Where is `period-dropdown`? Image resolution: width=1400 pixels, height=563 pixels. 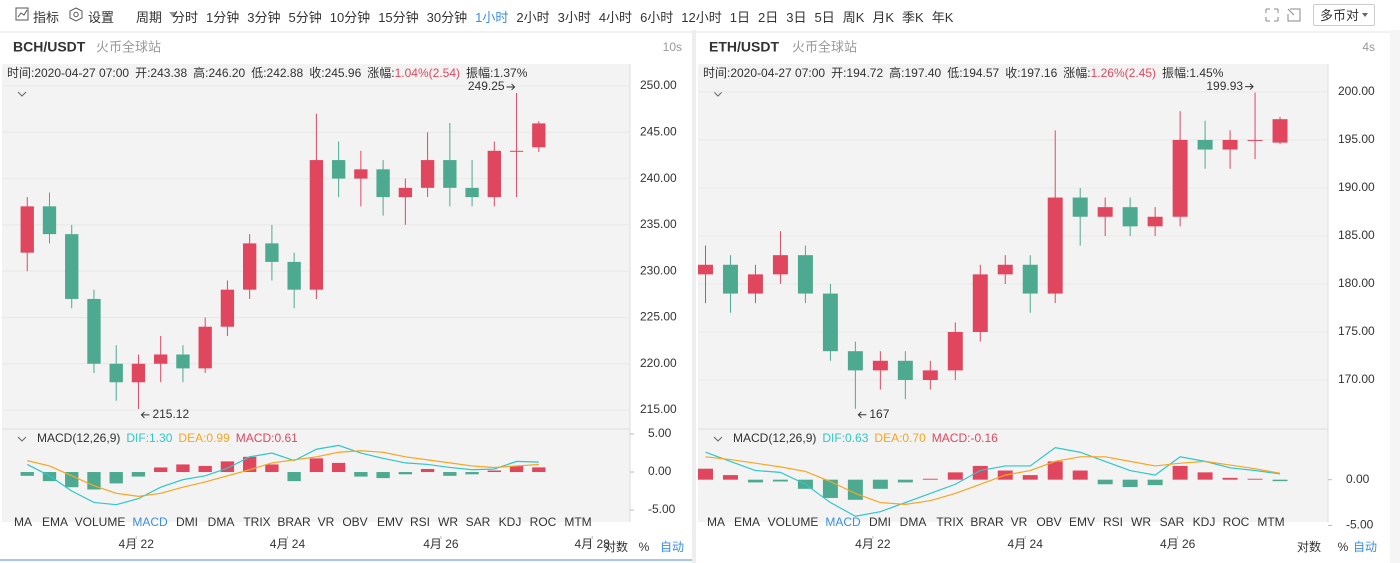
period-dropdown is located at coordinates (173, 14).